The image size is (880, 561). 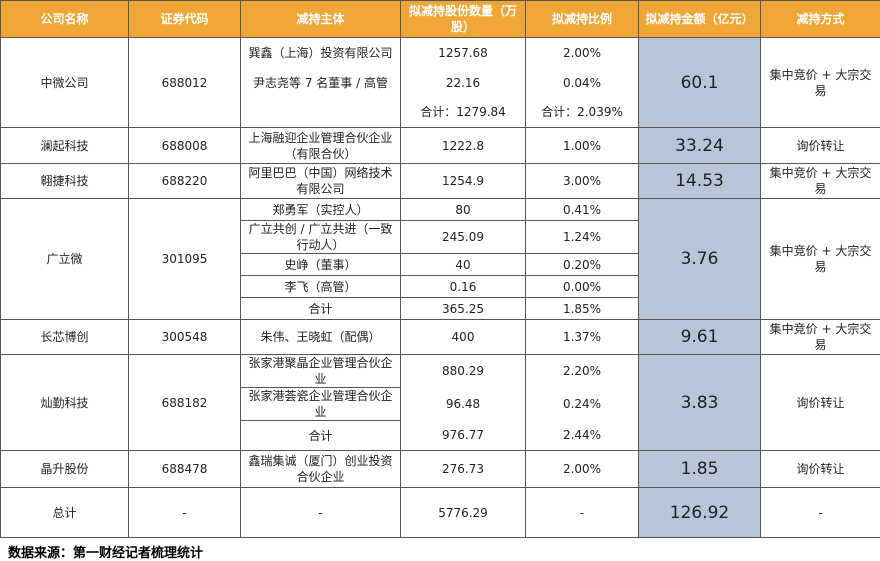 What do you see at coordinates (185, 181) in the screenshot?
I see `stock-code: 688220` at bounding box center [185, 181].